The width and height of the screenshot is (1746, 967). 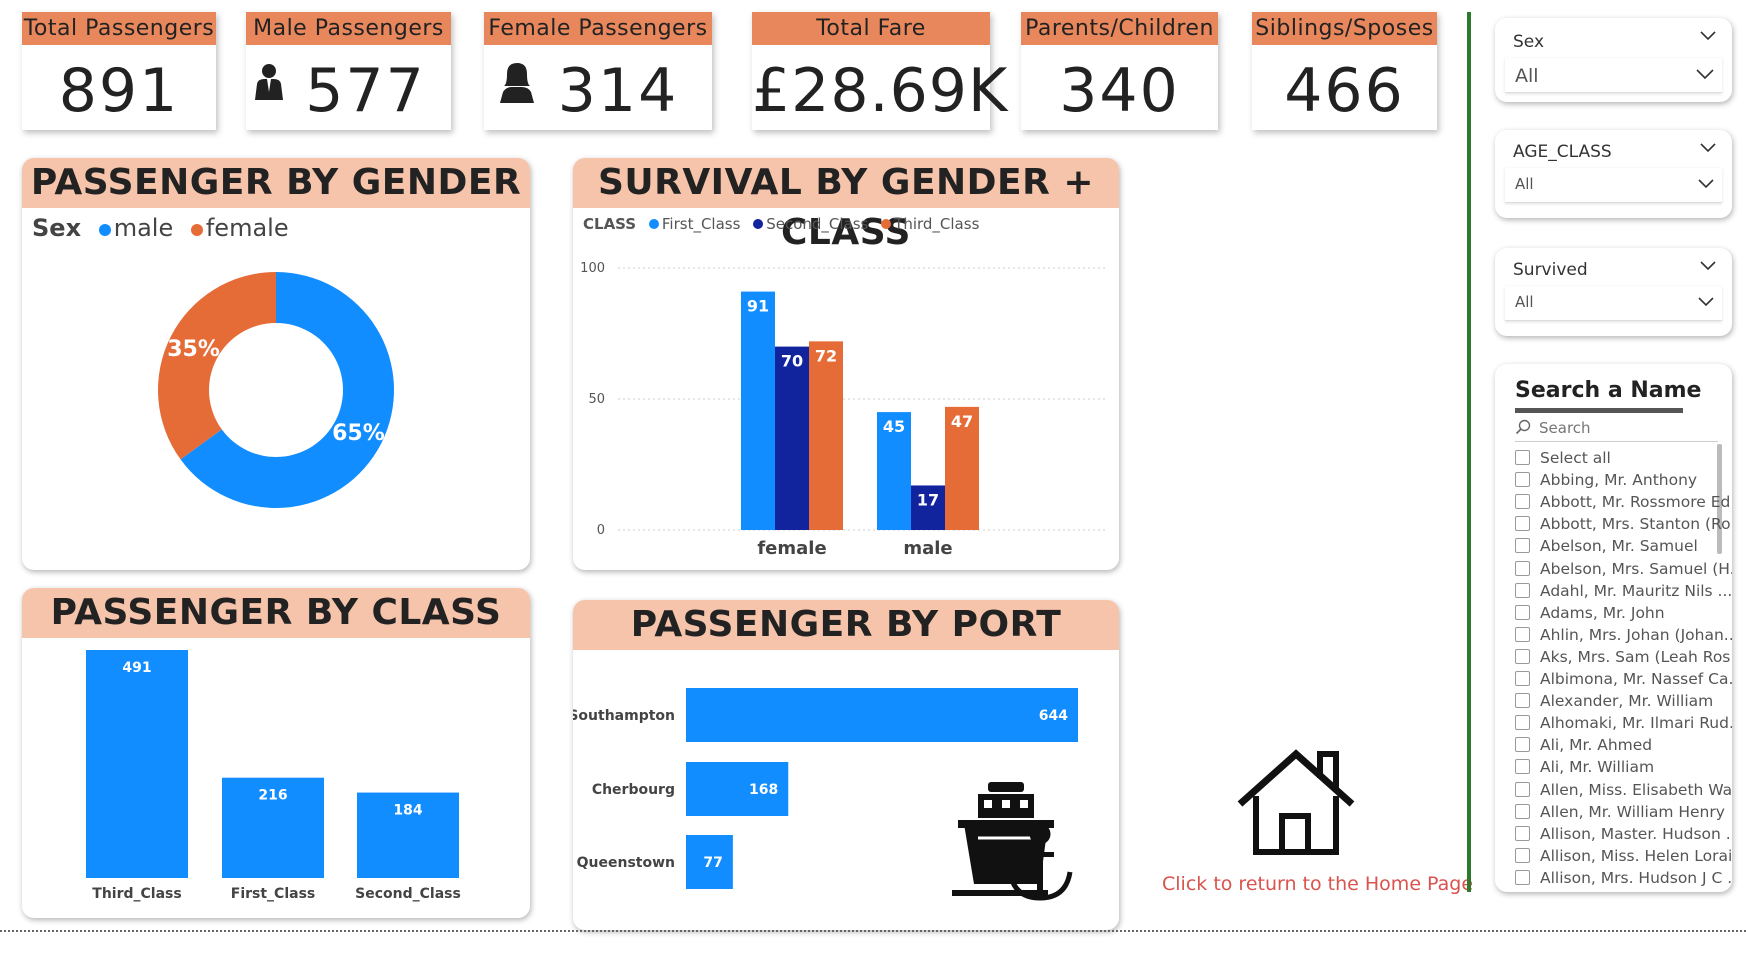 What do you see at coordinates (758, 224) in the screenshot?
I see `legend-dot-second` at bounding box center [758, 224].